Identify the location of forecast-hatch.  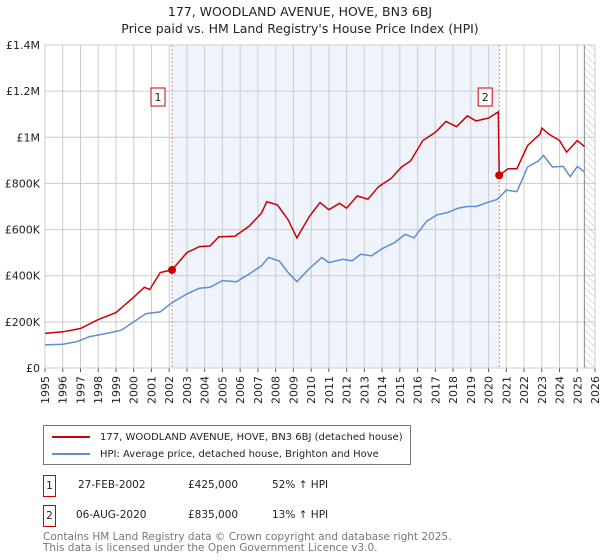
(589, 206).